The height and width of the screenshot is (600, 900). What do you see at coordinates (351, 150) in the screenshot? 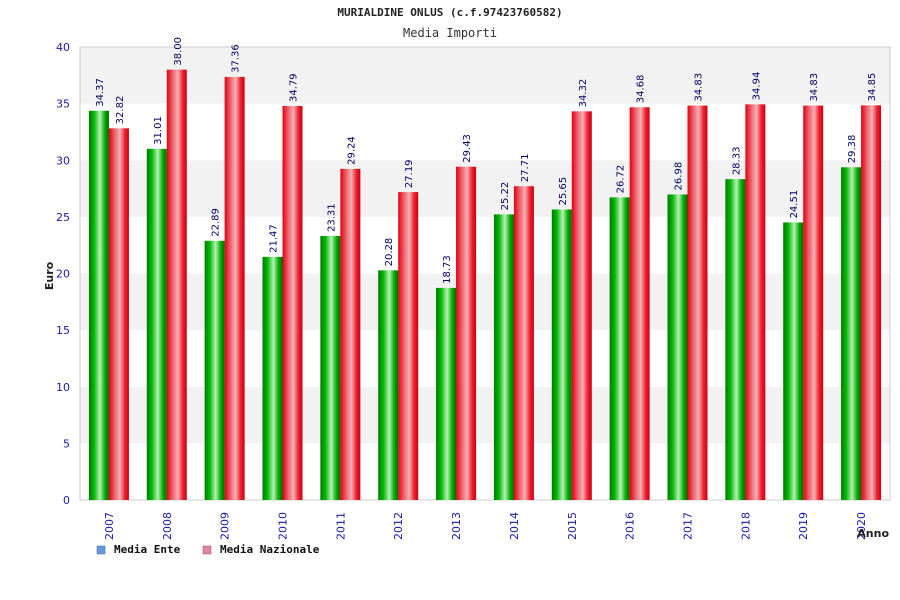
I see `data-label-media-nazionale: 29.24` at bounding box center [351, 150].